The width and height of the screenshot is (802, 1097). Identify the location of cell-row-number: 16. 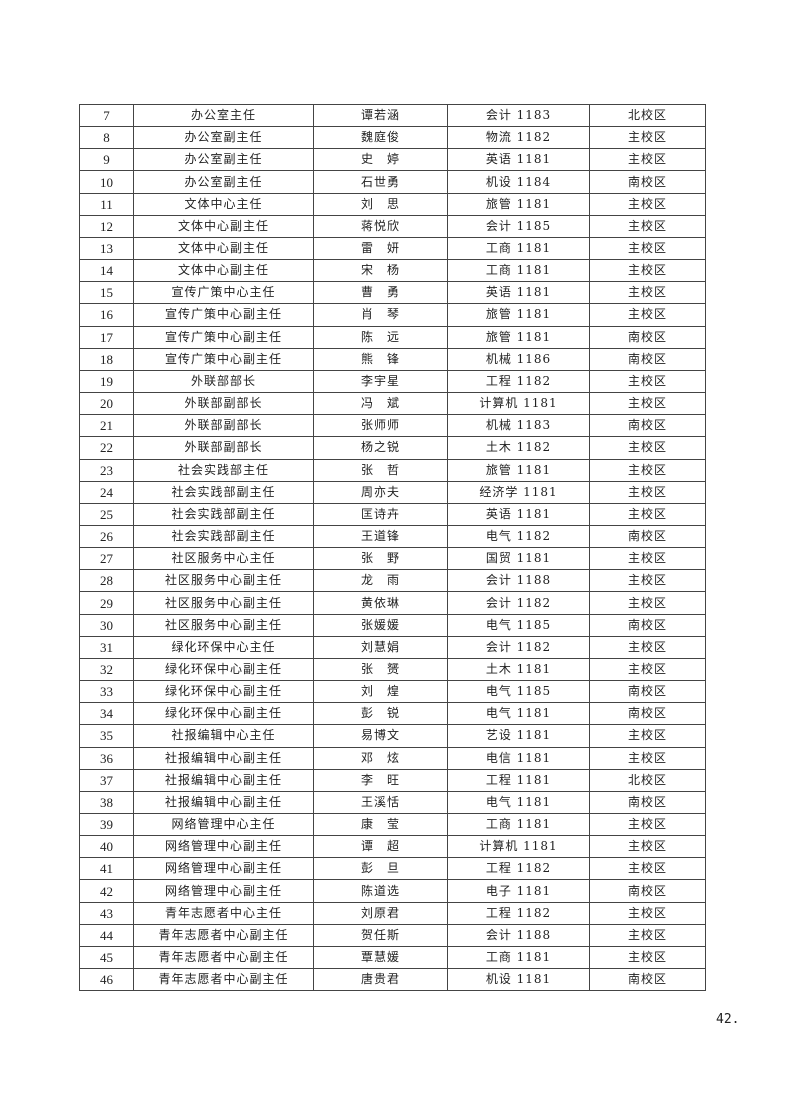
(106, 315).